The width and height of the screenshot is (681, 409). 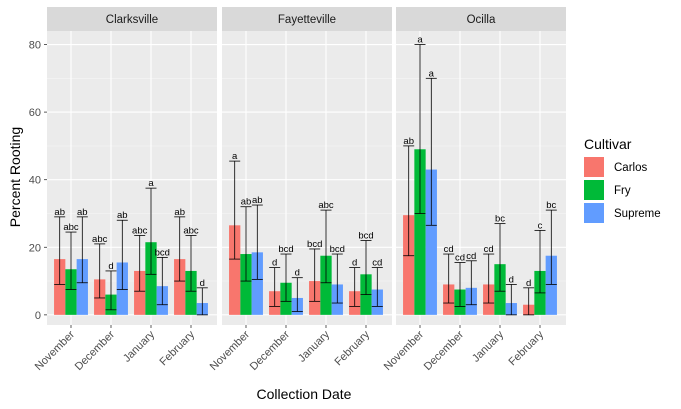 I want to click on y-axis-title: Percent Rooting, so click(x=15, y=177).